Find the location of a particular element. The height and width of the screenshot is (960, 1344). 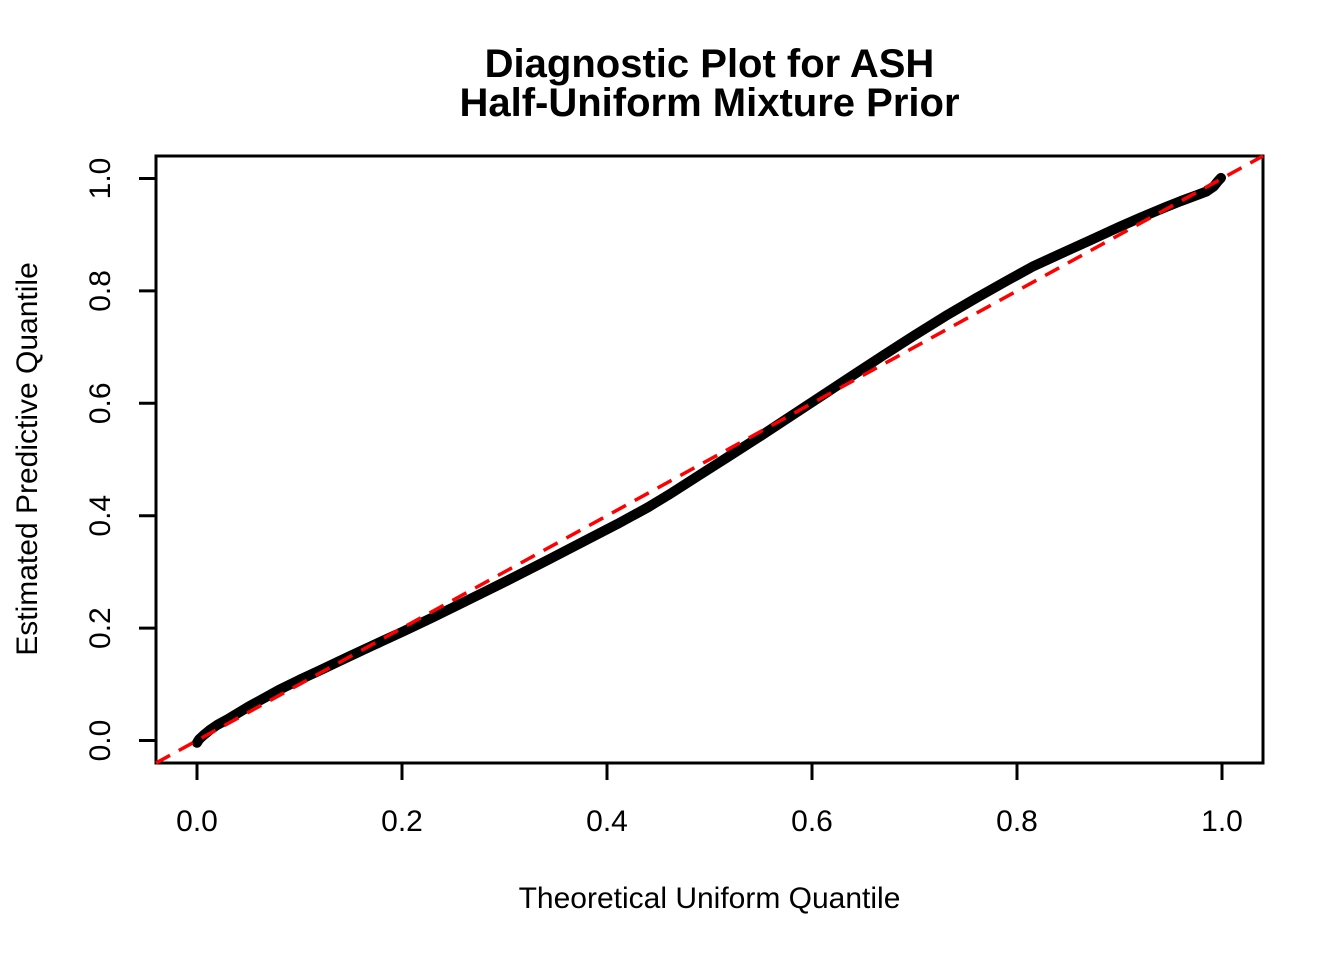

x-axis-tick-label: 0.4 is located at coordinates (607, 821).